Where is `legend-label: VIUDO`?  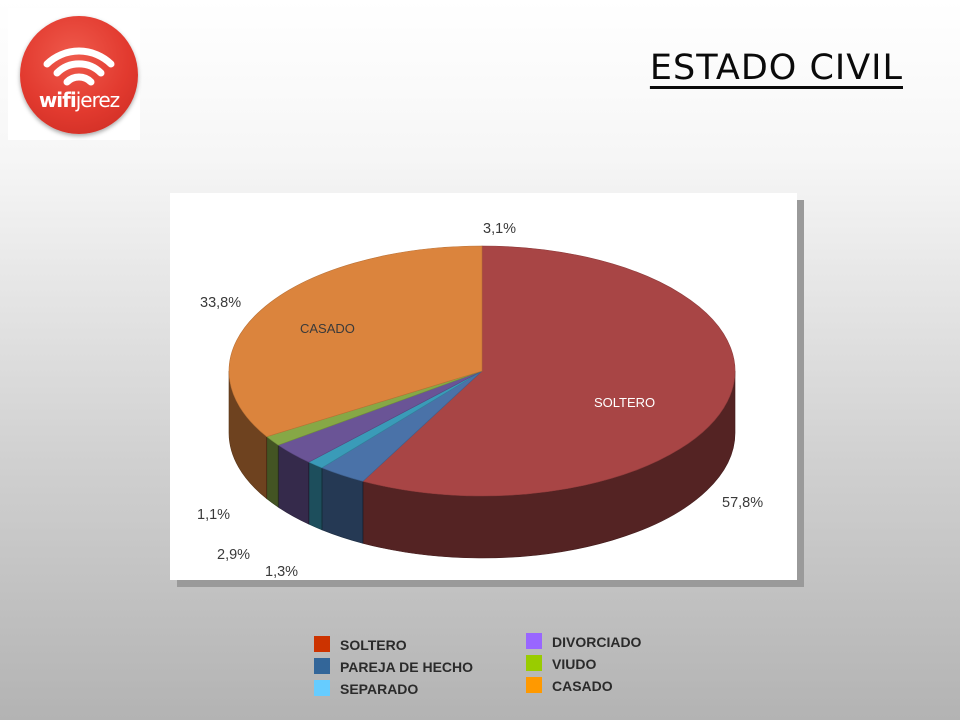
legend-label: VIUDO is located at coordinates (574, 664).